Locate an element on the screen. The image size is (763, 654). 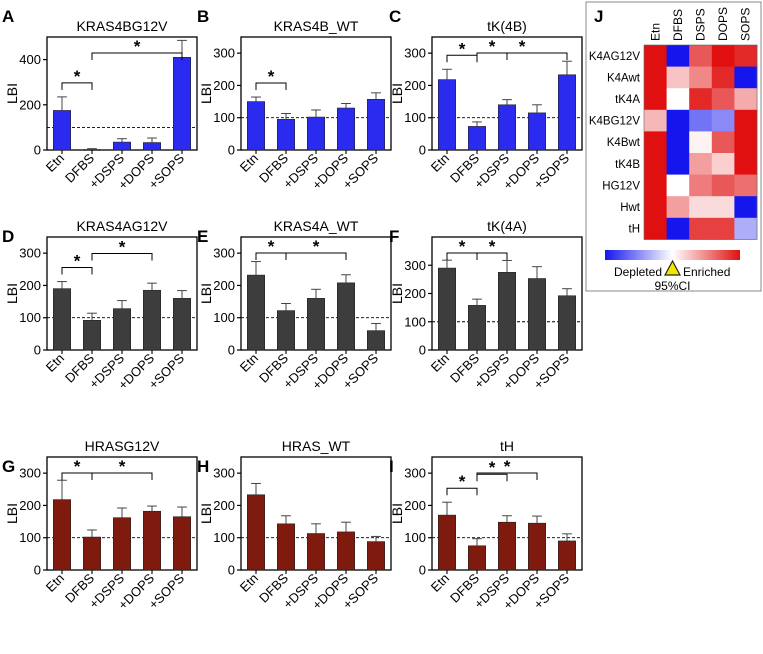
heatmap-row-label: Hwt is located at coordinates (630, 208).